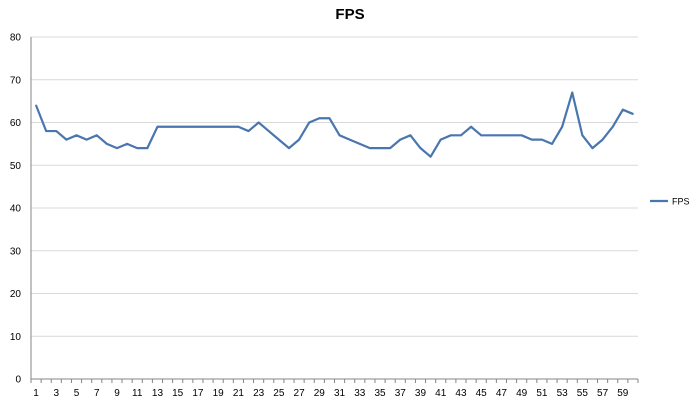 Image resolution: width=700 pixels, height=407 pixels. Describe the element at coordinates (16, 337) in the screenshot. I see `y-tick-label: 10` at that location.